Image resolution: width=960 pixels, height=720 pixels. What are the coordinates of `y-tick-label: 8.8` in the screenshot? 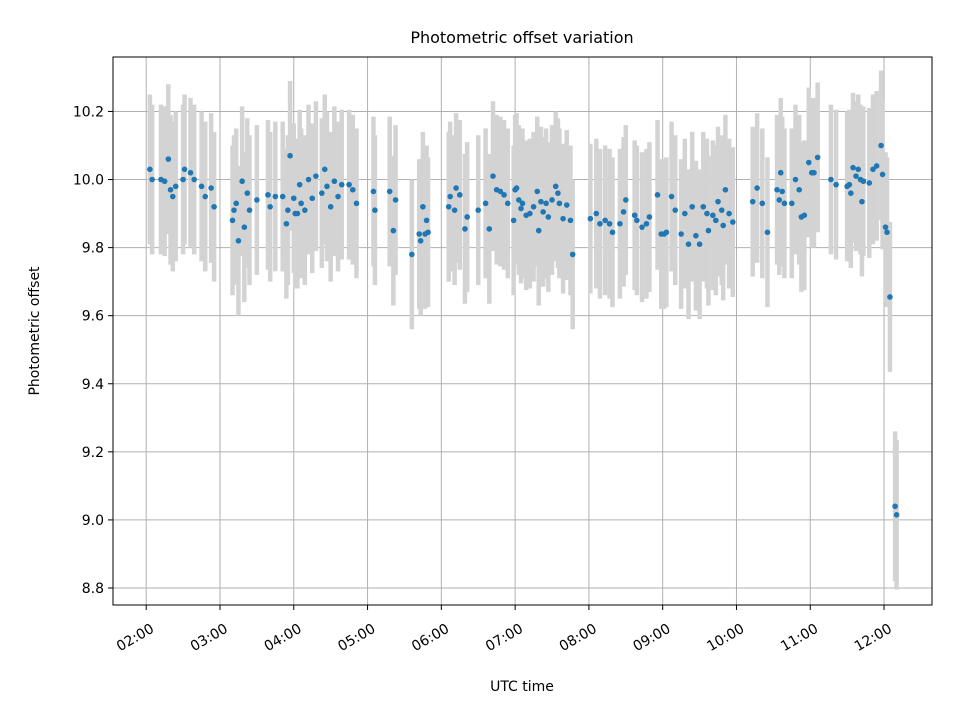 It's located at (93, 589).